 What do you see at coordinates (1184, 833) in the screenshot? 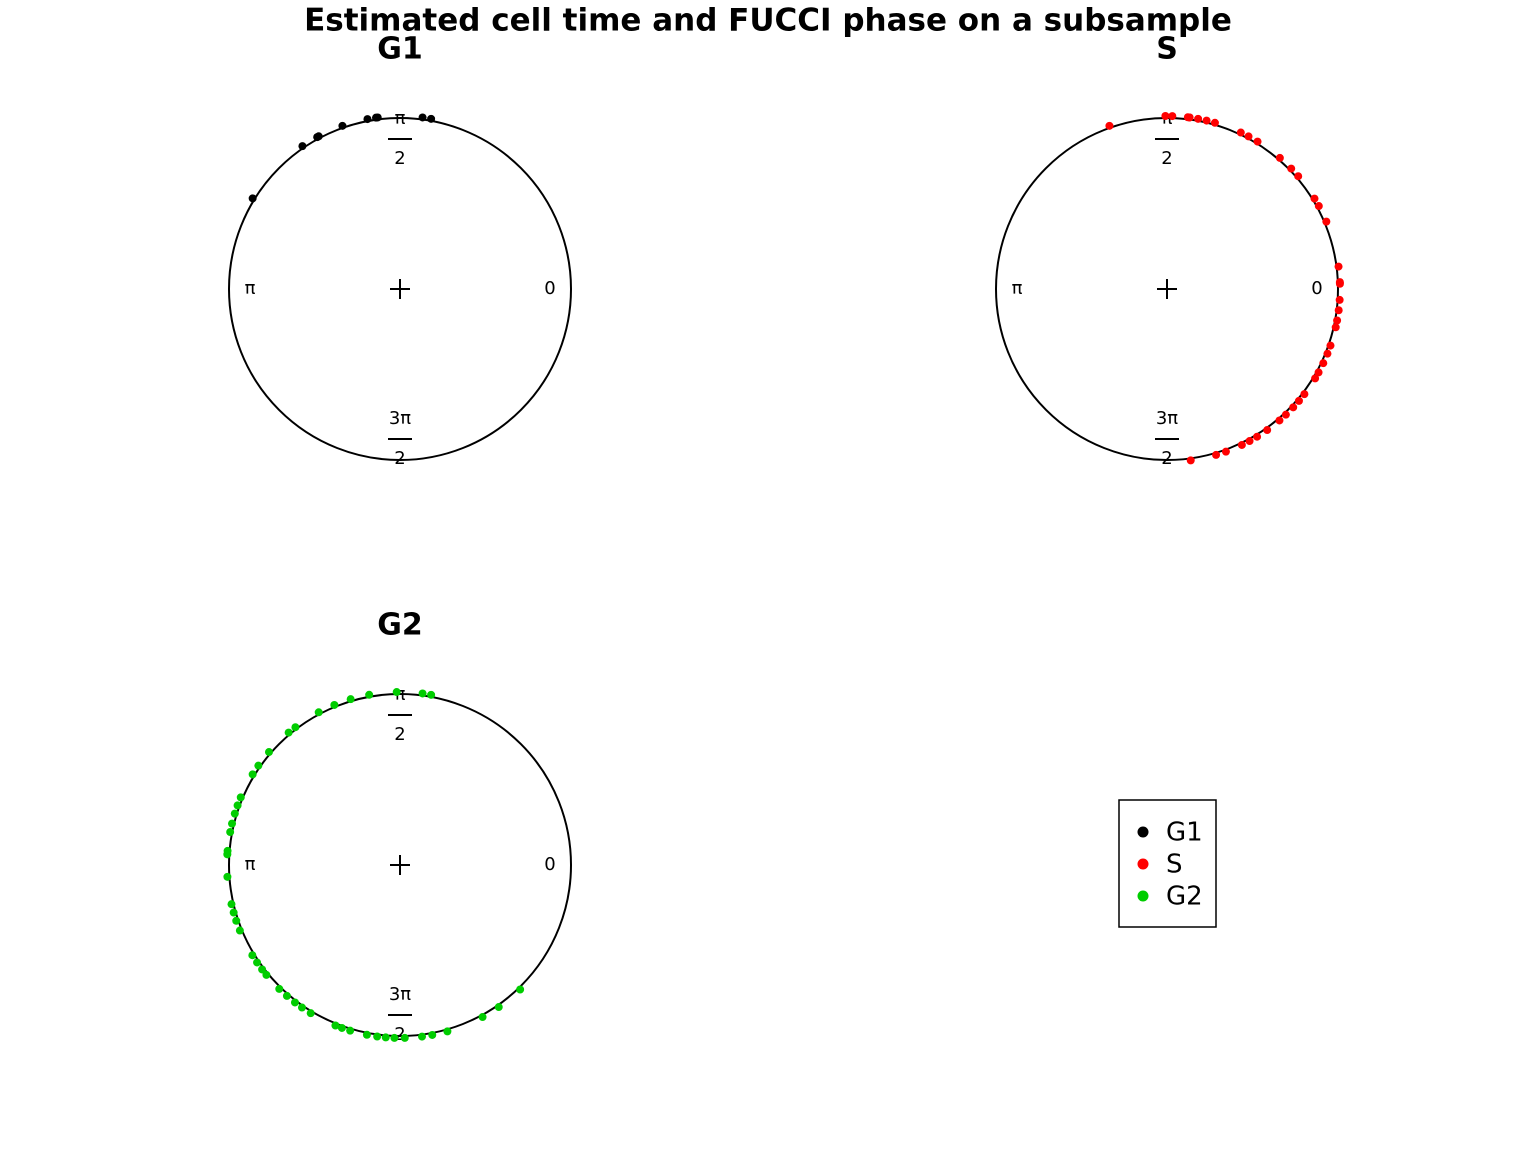
I see `legend-label: G1` at bounding box center [1184, 833].